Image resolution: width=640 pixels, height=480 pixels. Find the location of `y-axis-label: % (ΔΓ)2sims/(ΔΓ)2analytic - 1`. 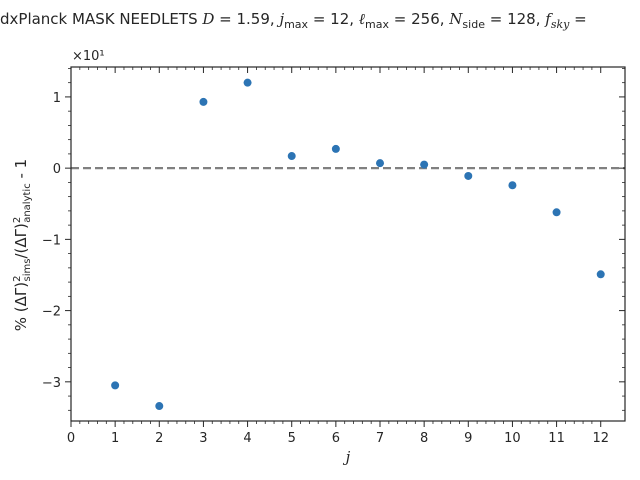

y-axis-label: % (ΔΓ)2sims/(ΔΓ)2analytic - 1 is located at coordinates (22, 245).